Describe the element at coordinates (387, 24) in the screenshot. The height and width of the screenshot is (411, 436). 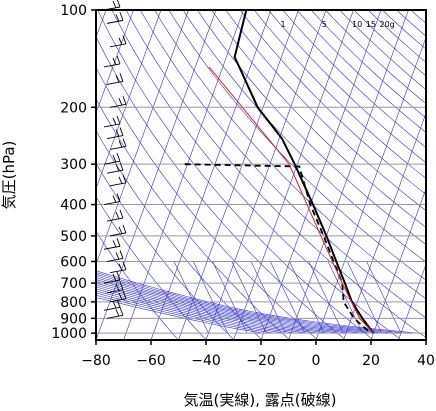
I see `mixing-ratio-label: 20g` at that location.